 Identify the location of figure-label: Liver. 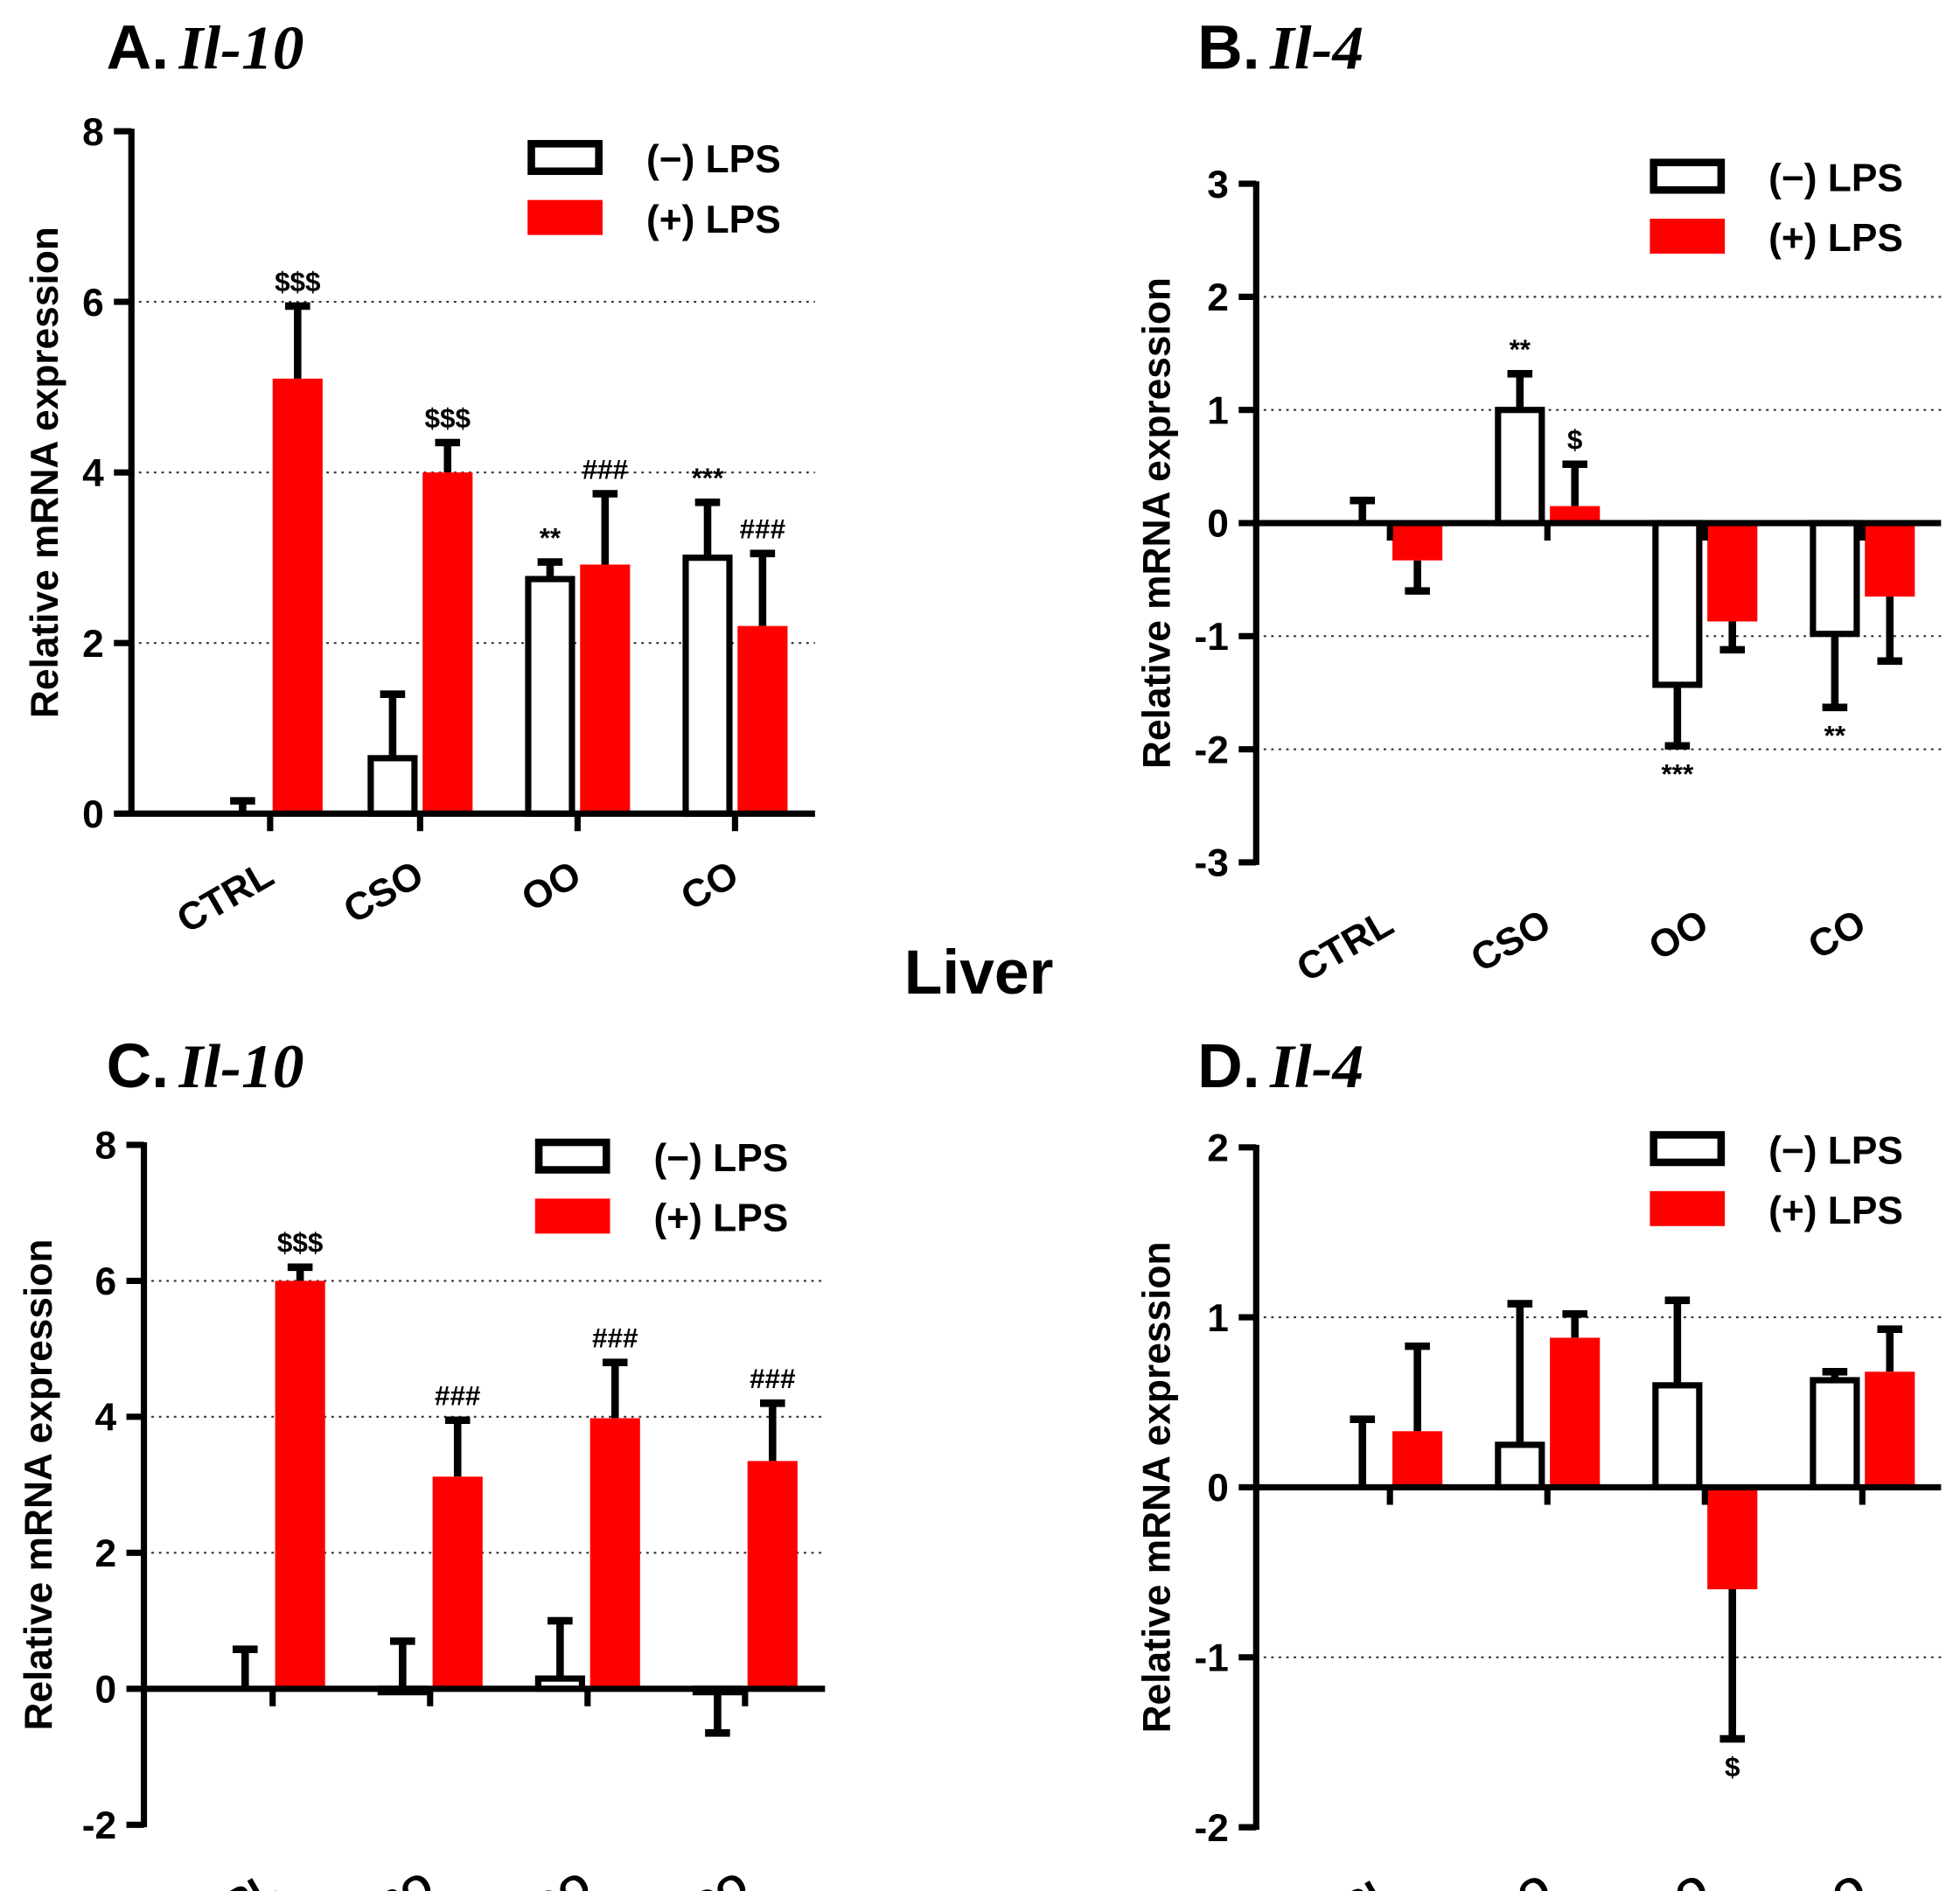
(979, 973).